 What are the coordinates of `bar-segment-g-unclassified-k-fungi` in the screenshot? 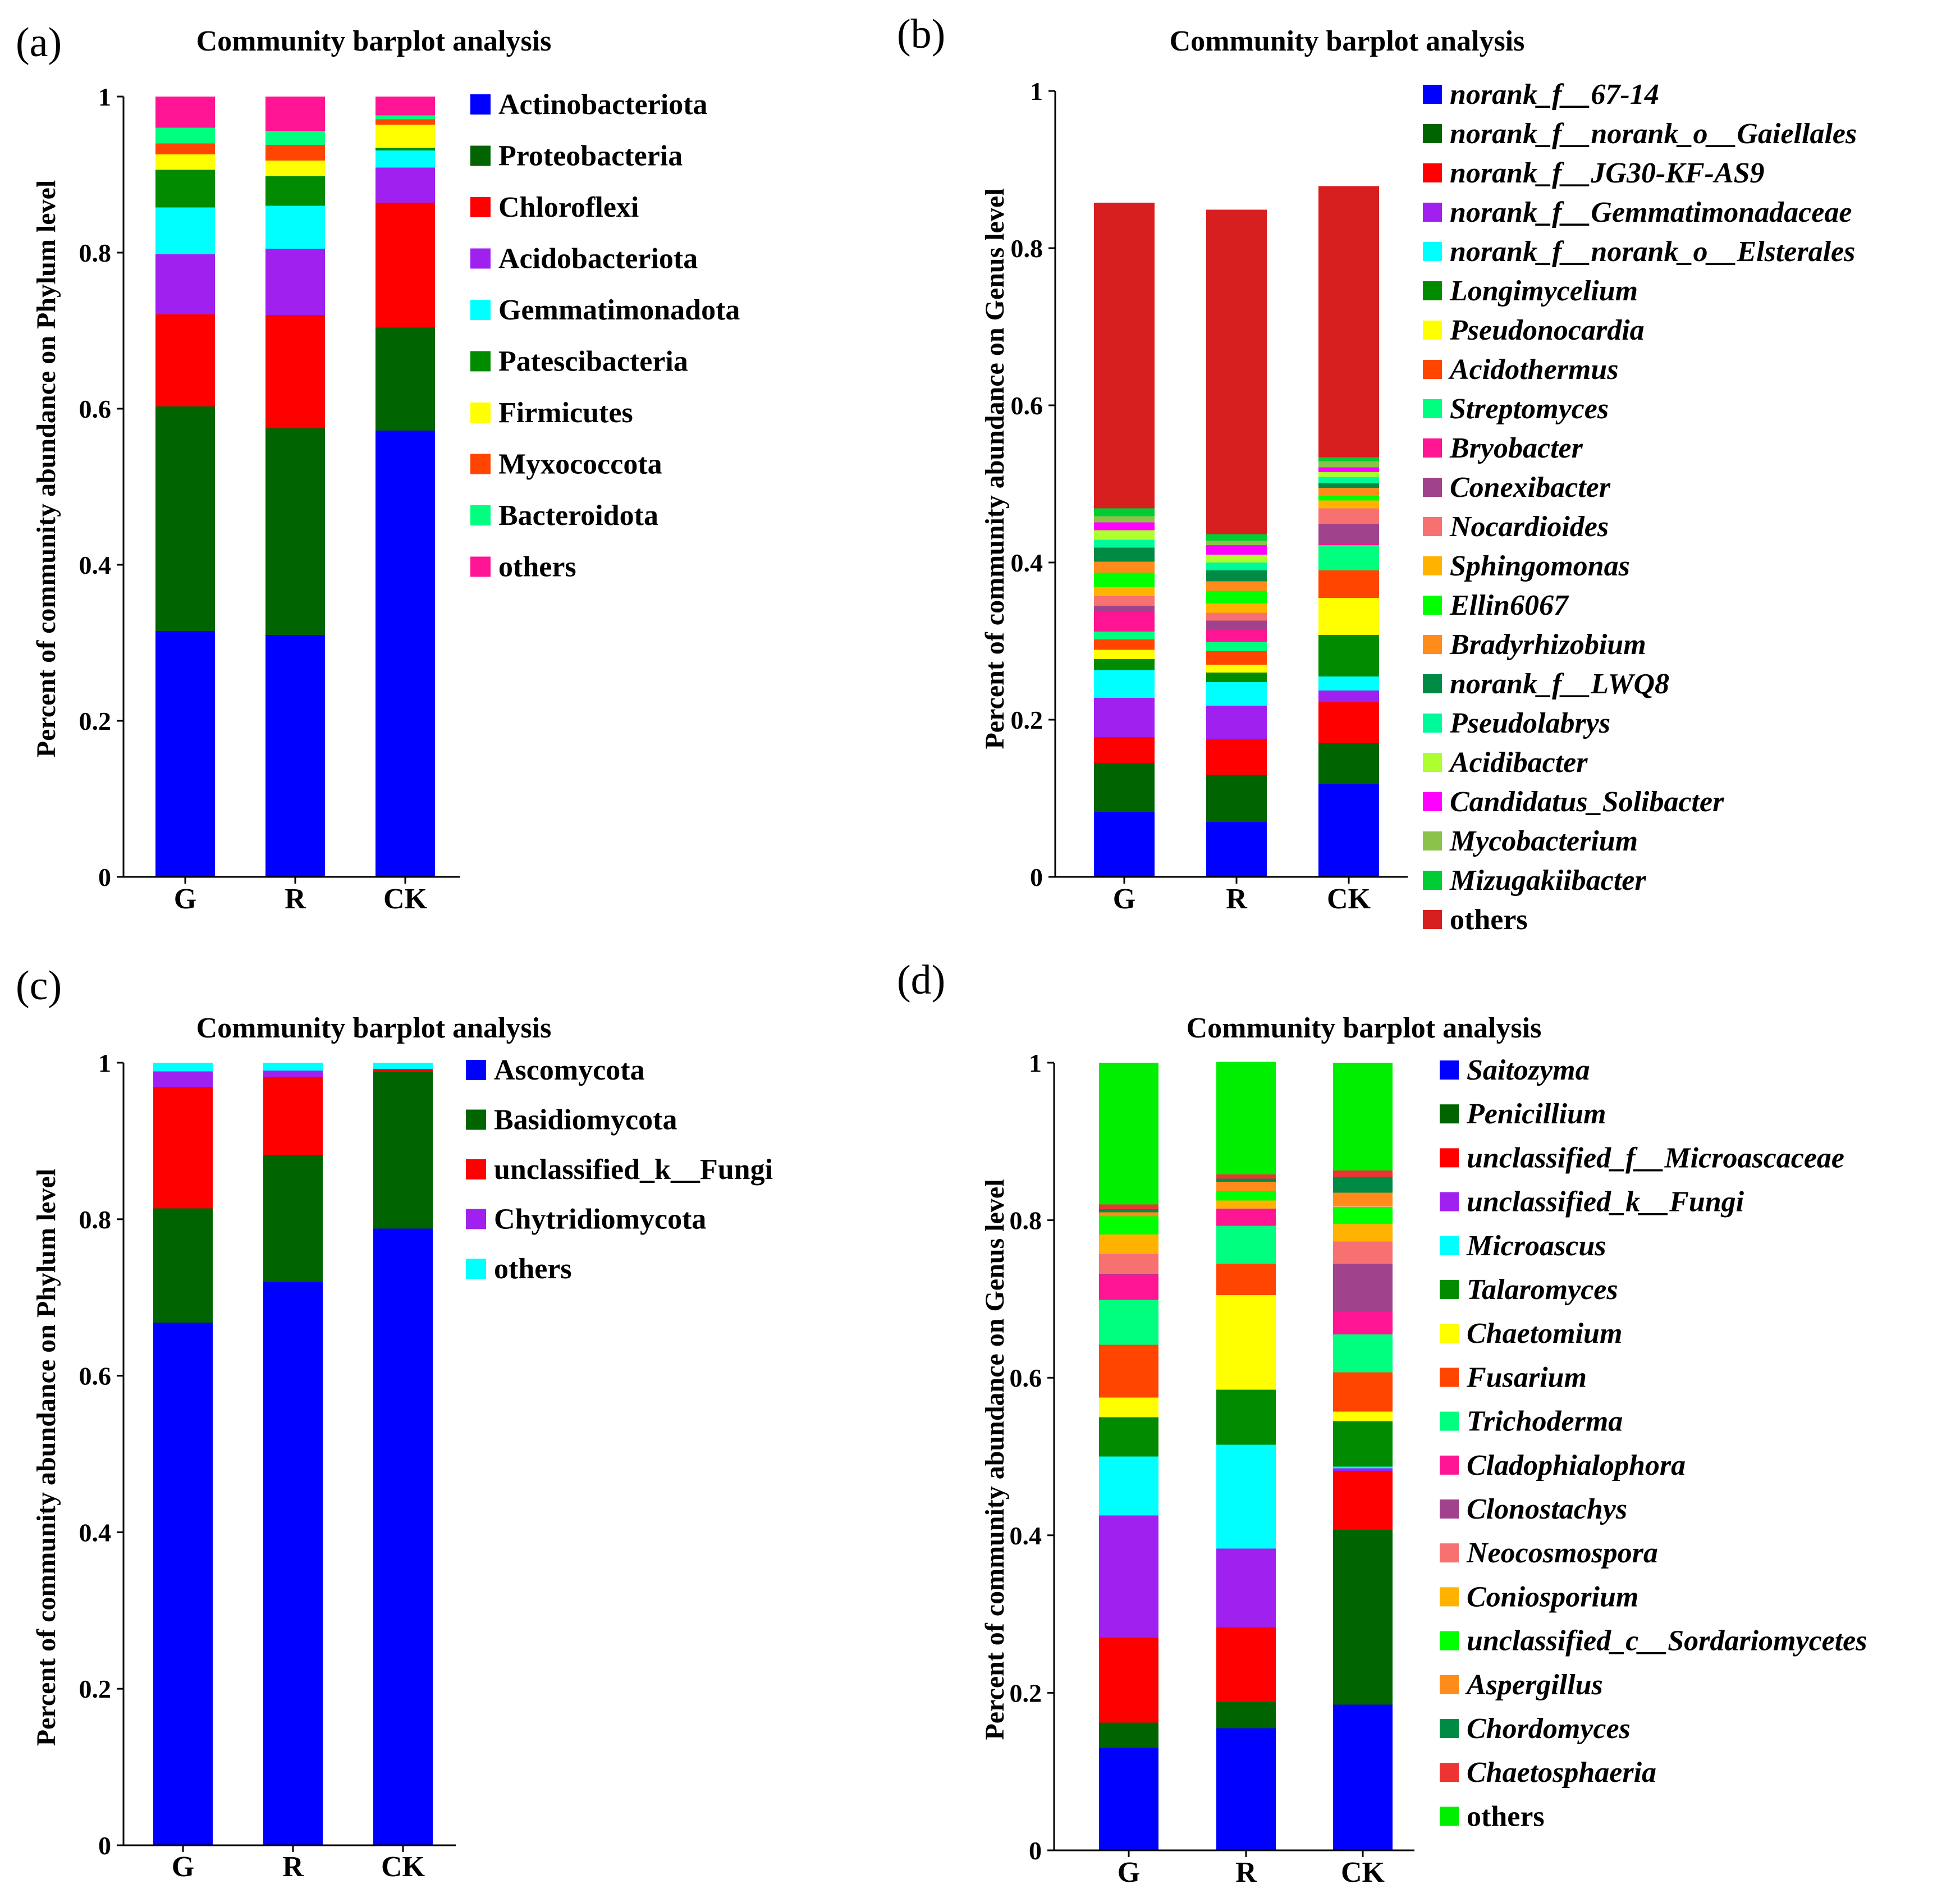 It's located at (183, 1148).